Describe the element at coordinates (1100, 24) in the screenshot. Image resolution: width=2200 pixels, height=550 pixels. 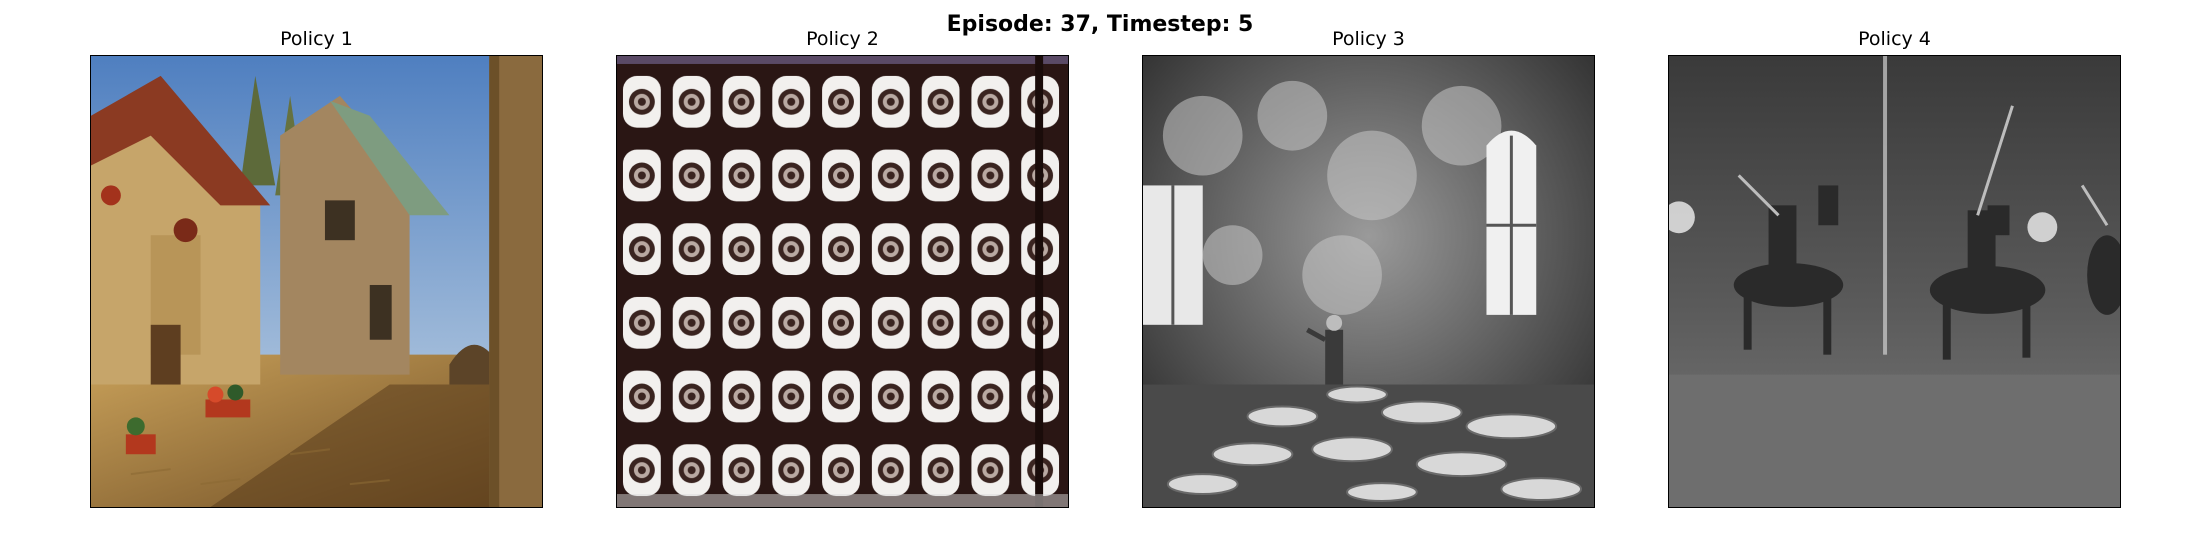
I see `figure-title: Episode: 37, Timestep: 5` at that location.